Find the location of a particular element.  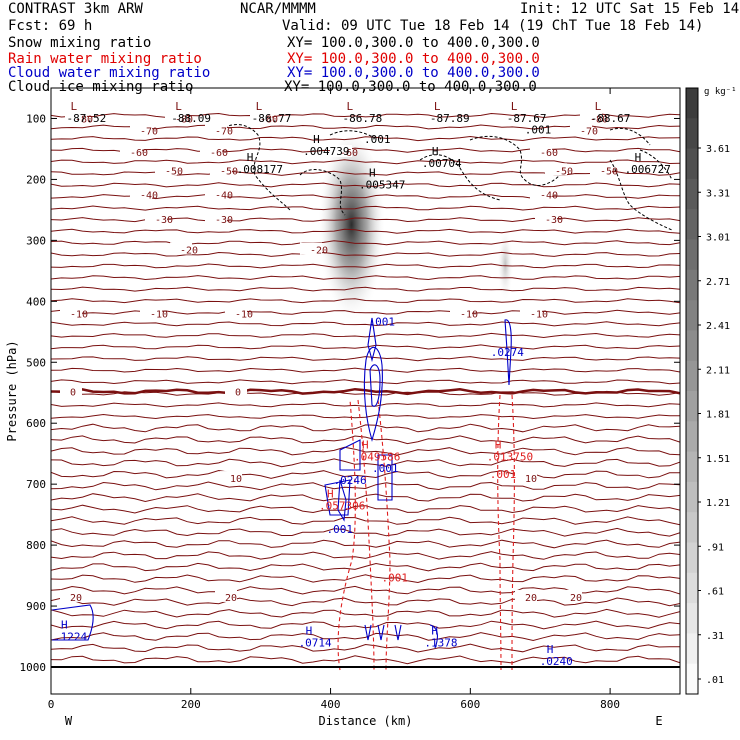

colorbar-label: 3.61 is located at coordinates (718, 149).